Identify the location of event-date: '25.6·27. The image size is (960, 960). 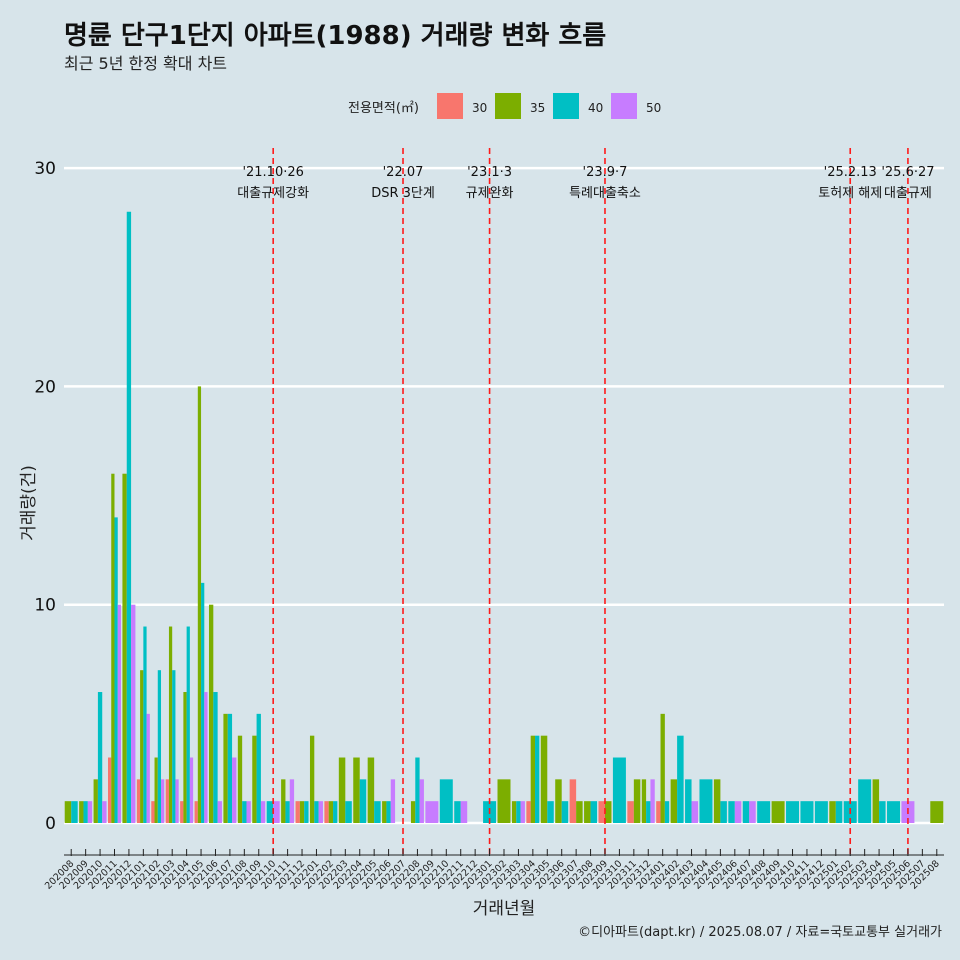
(907, 172).